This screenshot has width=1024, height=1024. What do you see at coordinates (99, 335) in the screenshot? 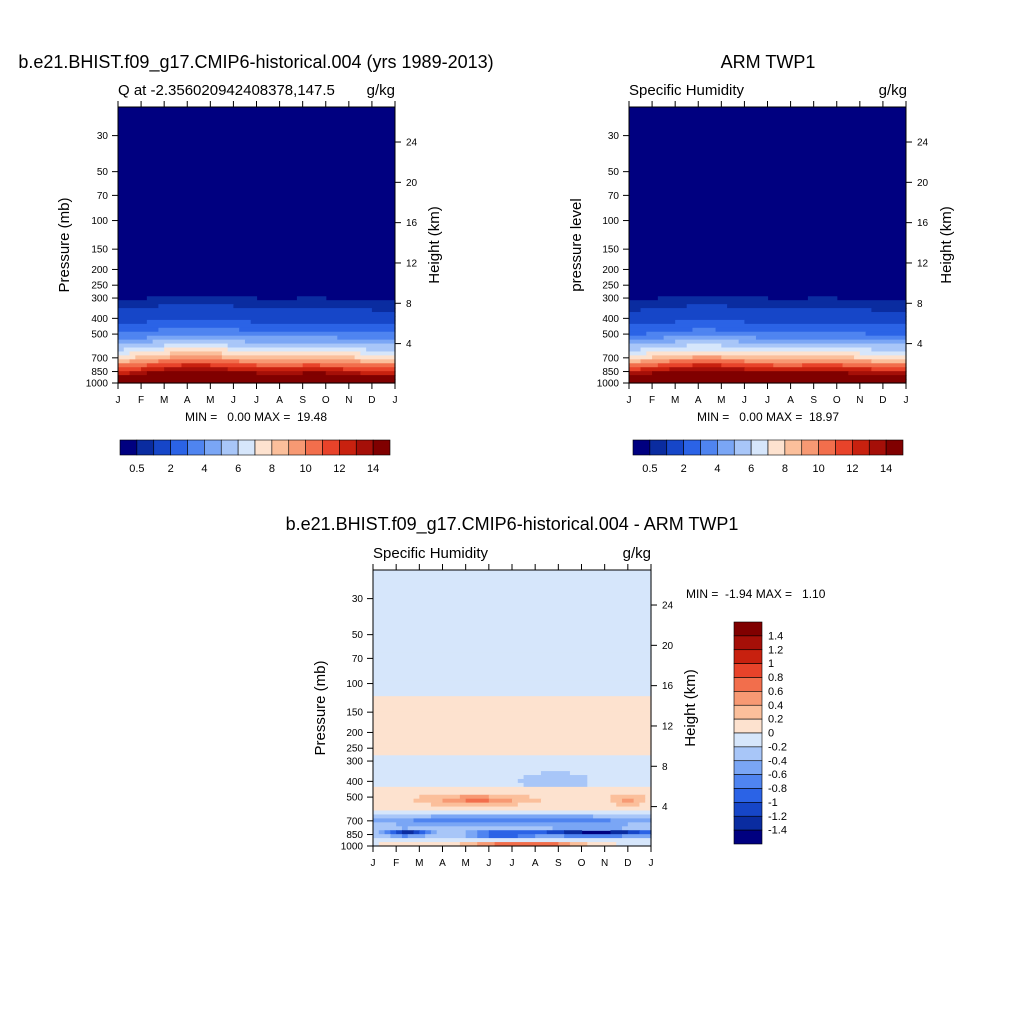
I see `y-tick-label: 500` at bounding box center [99, 335].